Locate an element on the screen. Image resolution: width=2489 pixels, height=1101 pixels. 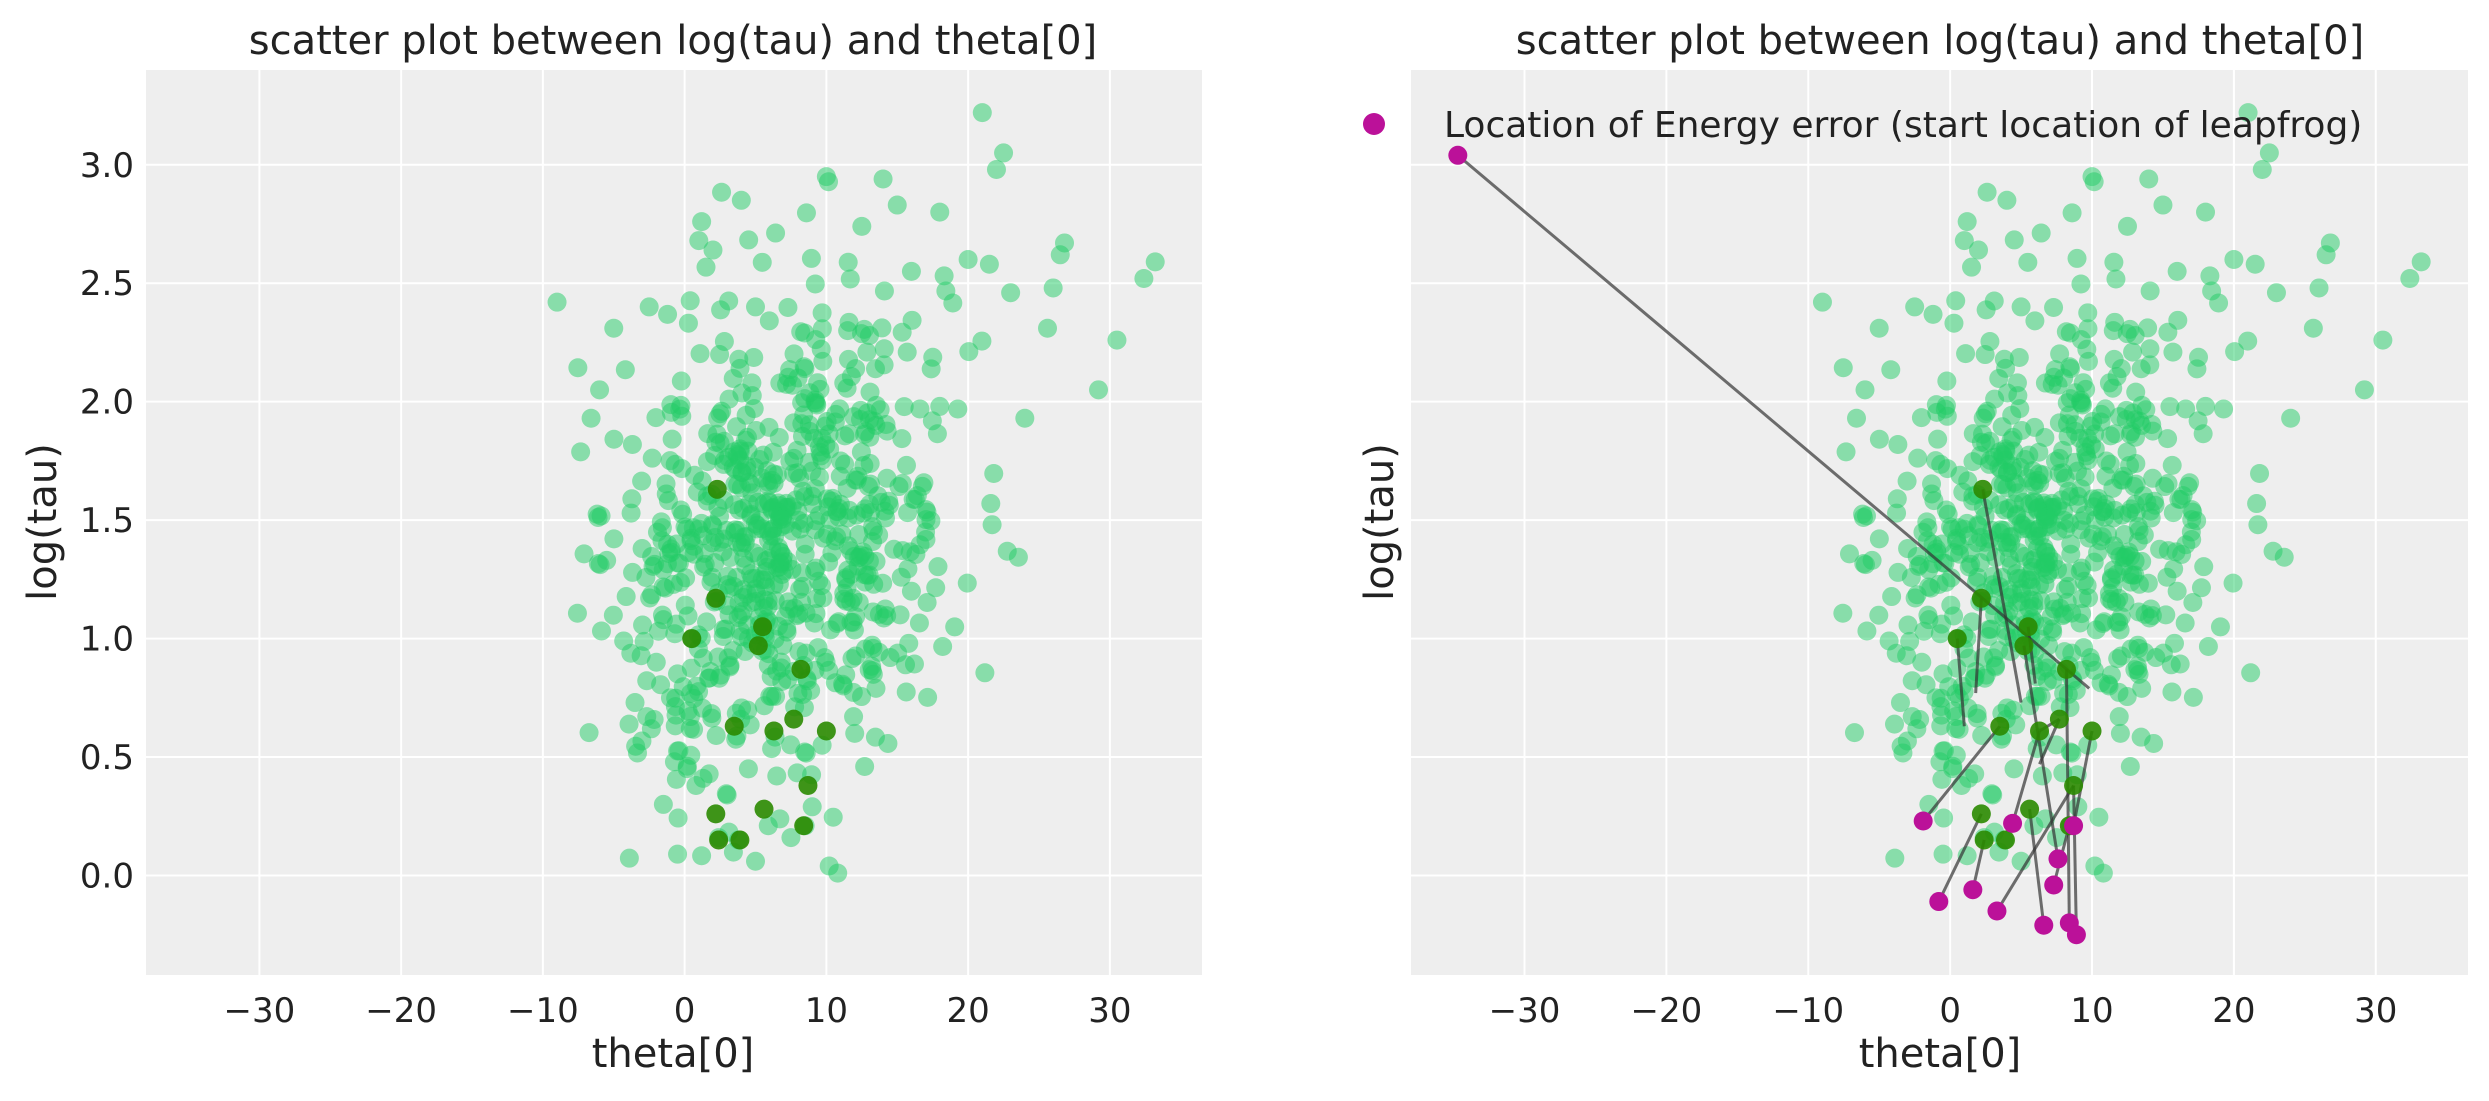
left-y-axis-label: log(tau) is located at coordinates (43, 522).